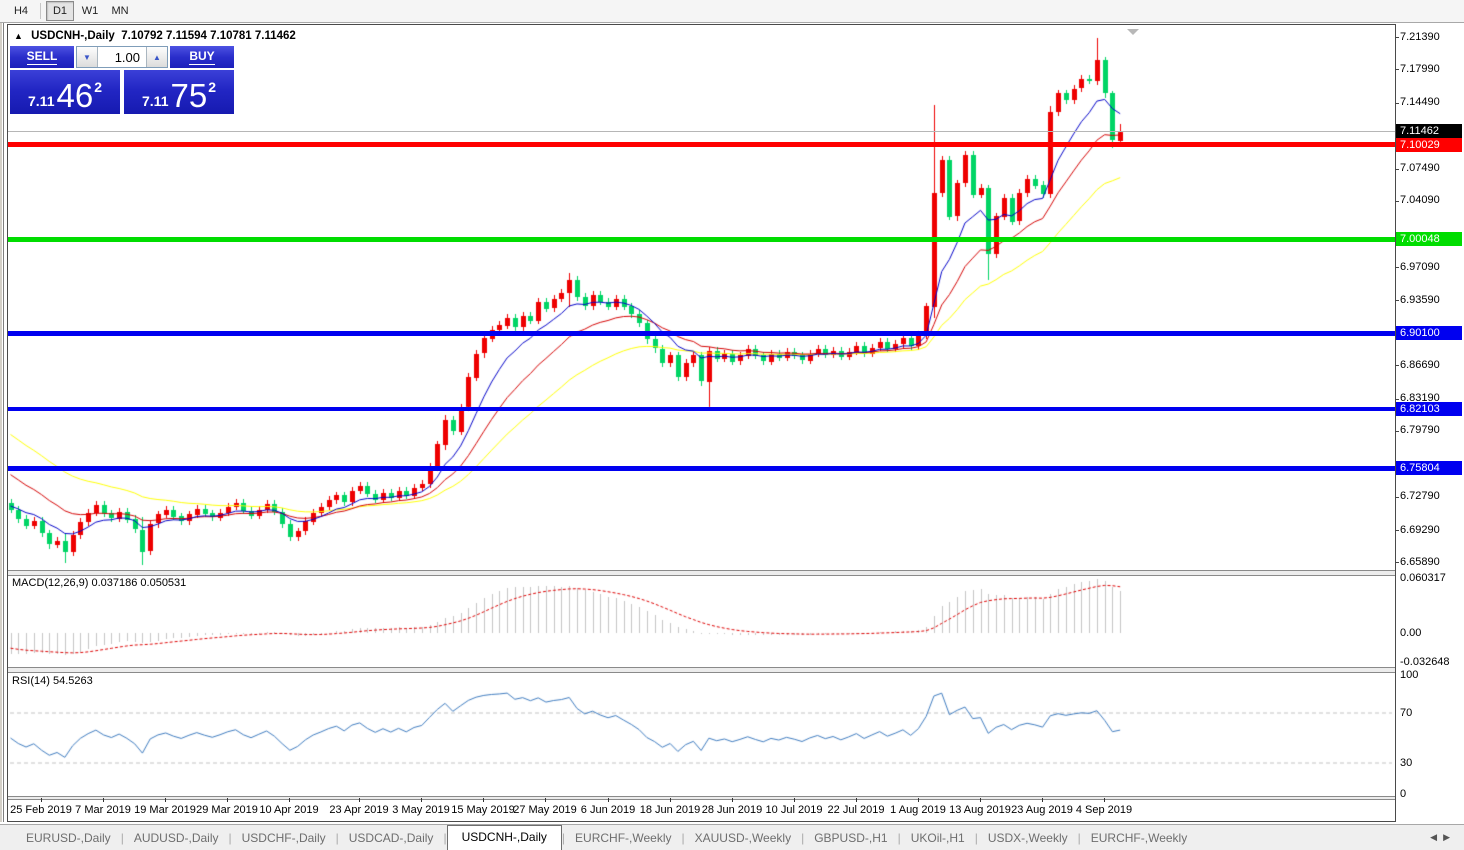 This screenshot has height=850, width=1464. I want to click on volume-decrease-icon: ▼, so click(87, 57).